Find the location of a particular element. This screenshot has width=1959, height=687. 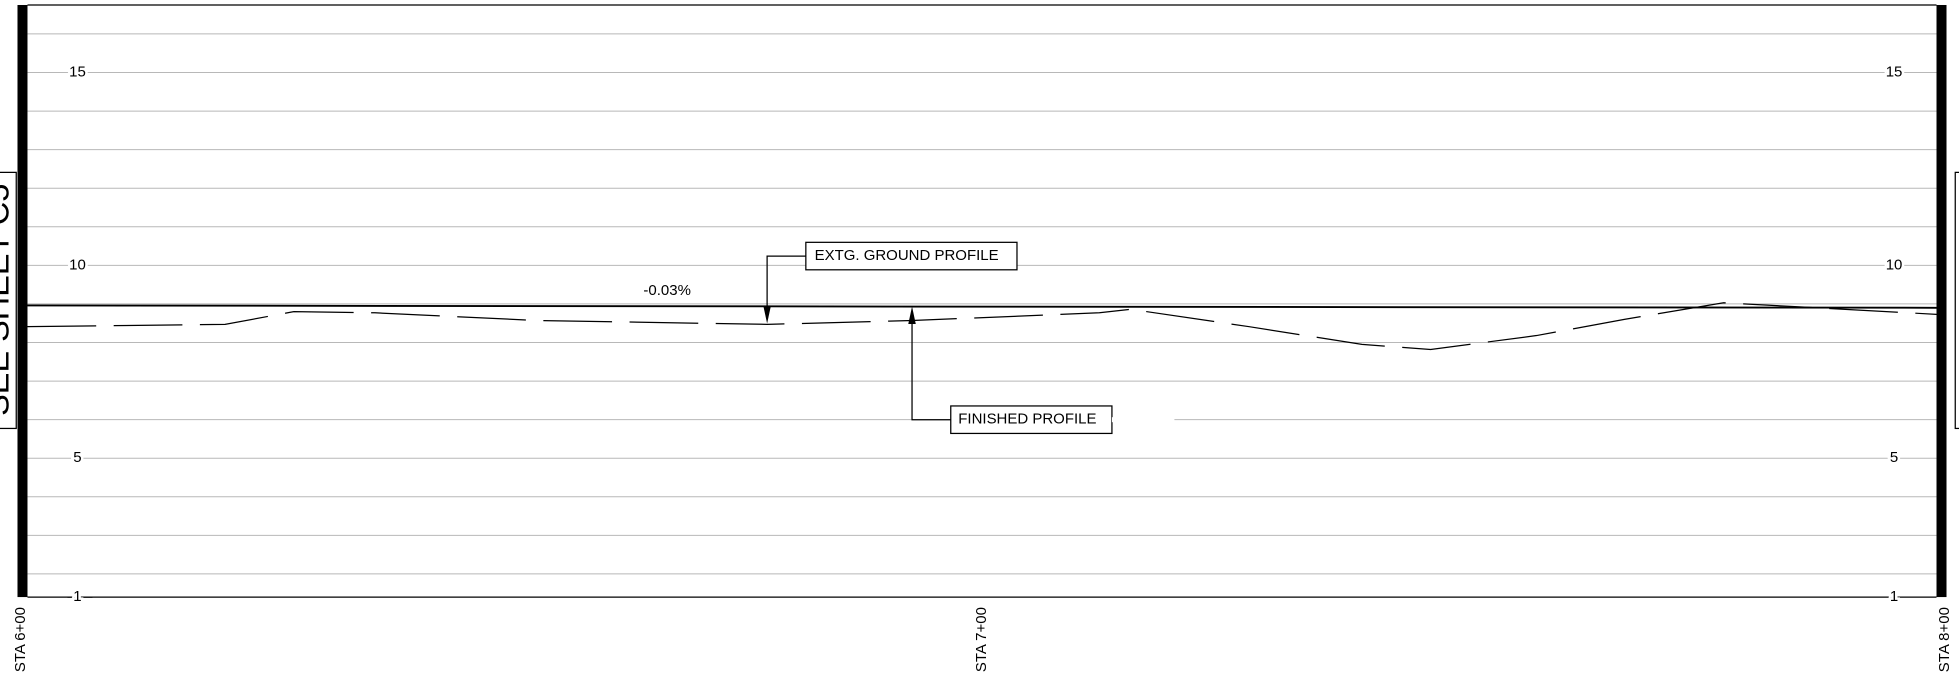

finished-profile-line is located at coordinates (982, 306).